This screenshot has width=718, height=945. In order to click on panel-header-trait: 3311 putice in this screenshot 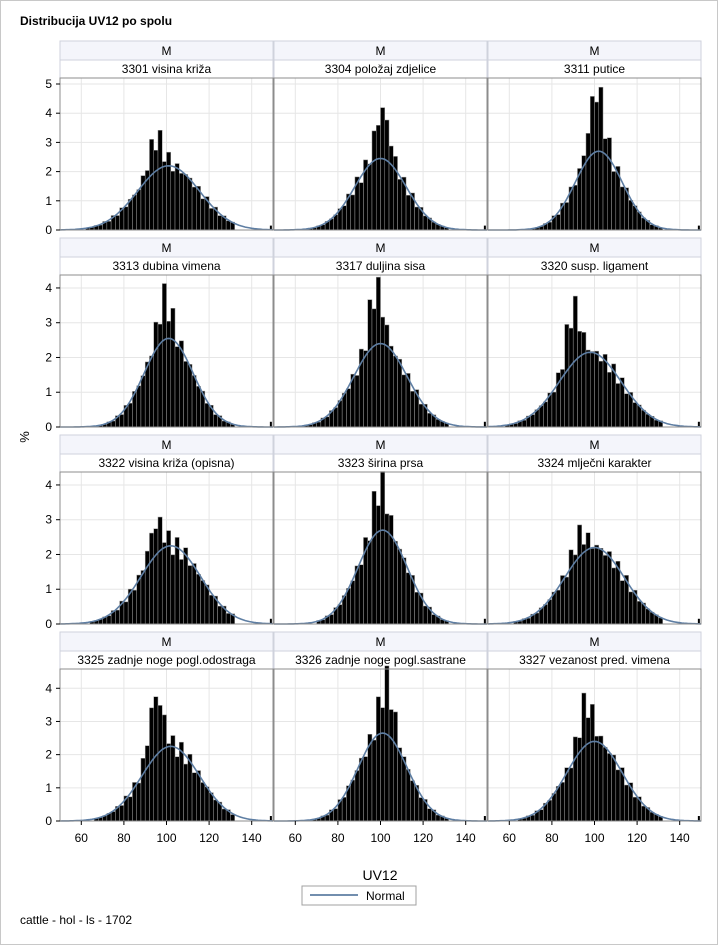, I will do `click(594, 69)`.